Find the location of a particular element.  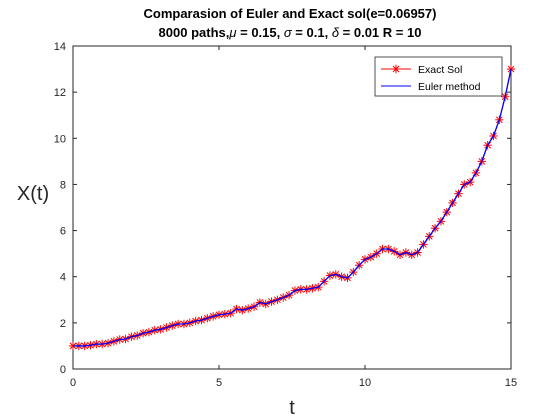

legend-exact-asterisk is located at coordinates (396, 69).